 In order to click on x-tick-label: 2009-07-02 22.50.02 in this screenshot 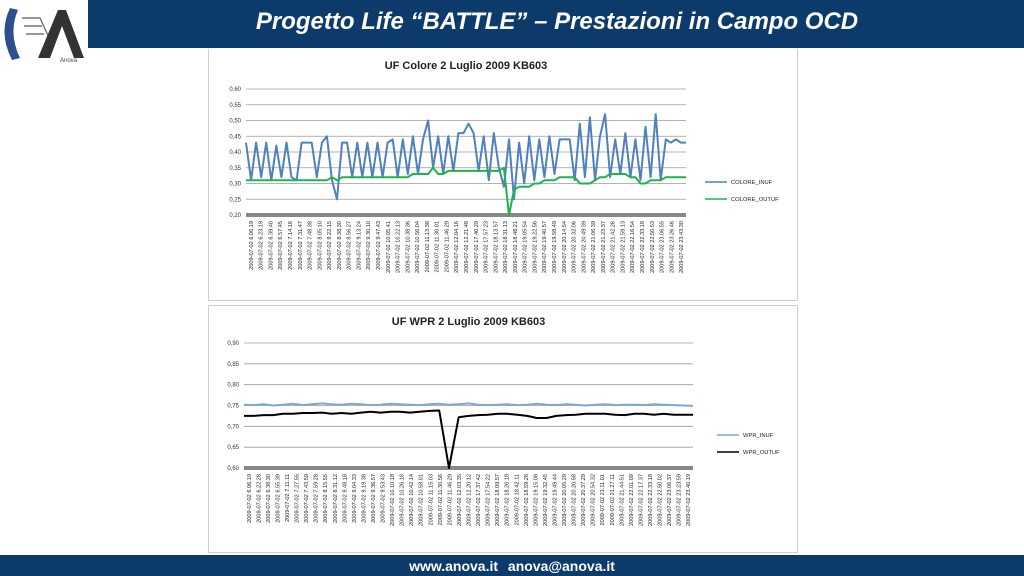, I will do `click(661, 500)`.